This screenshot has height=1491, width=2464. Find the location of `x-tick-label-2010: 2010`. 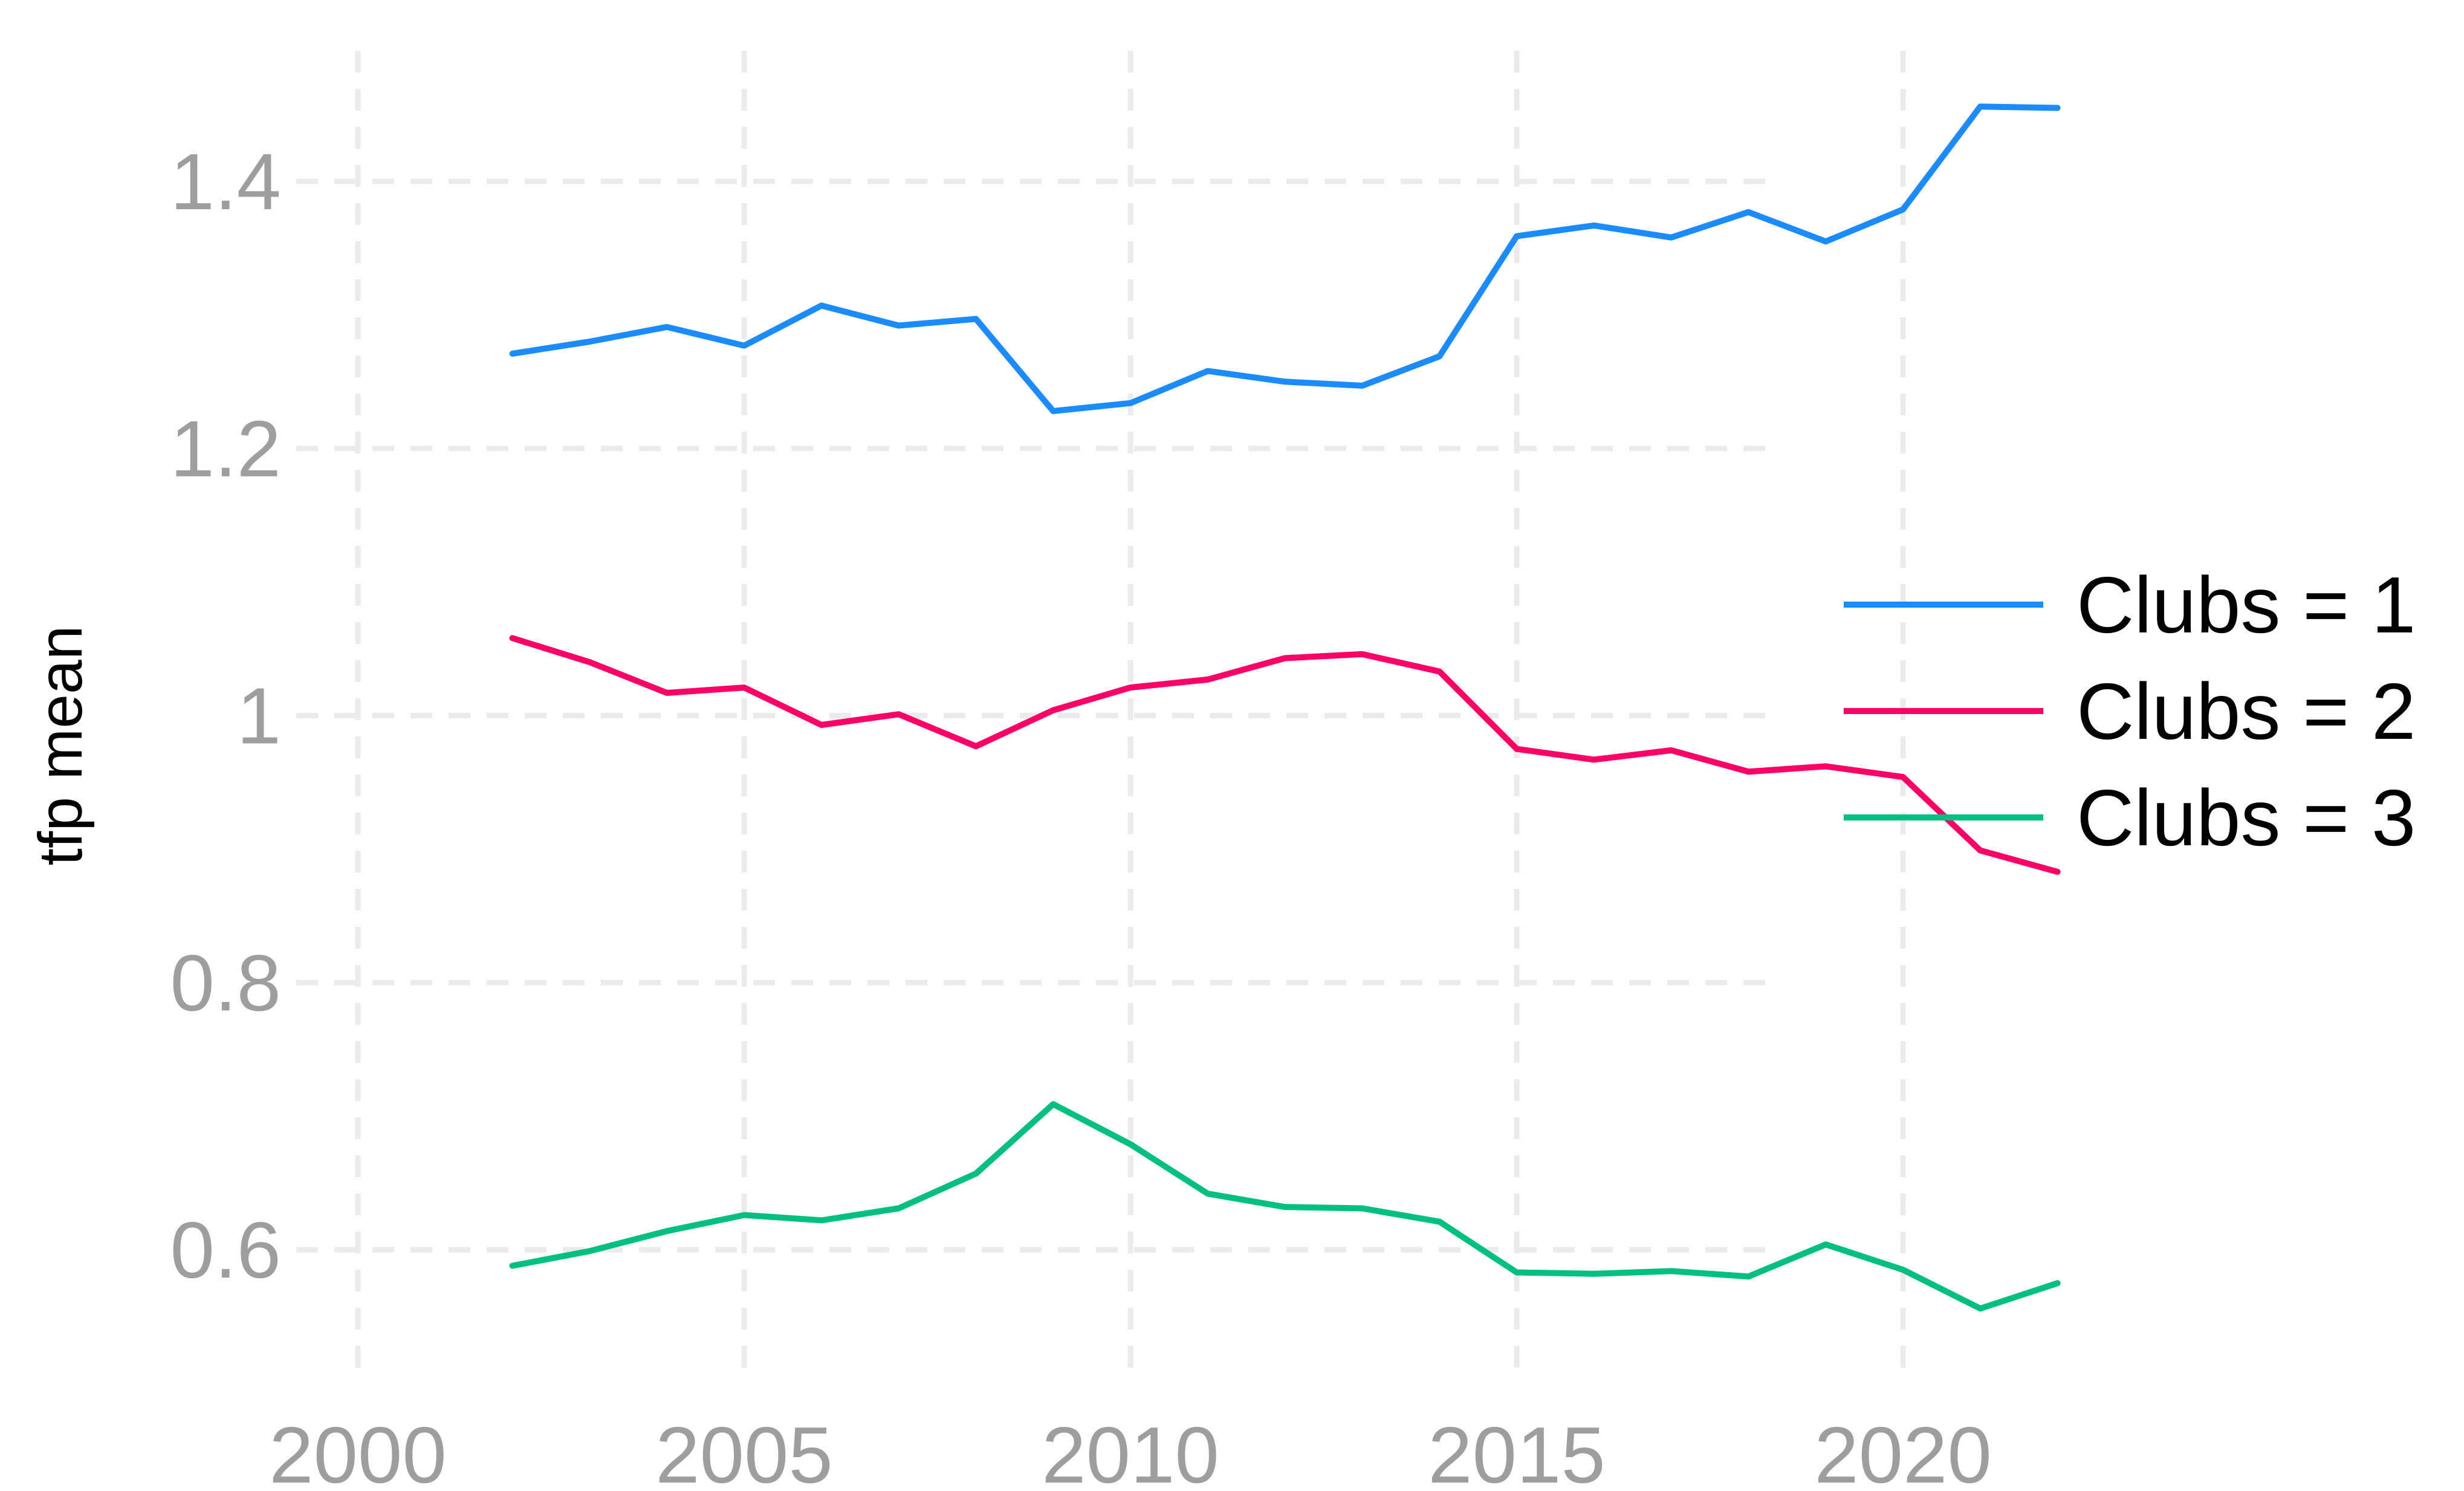

x-tick-label-2010: 2010 is located at coordinates (1130, 1451).